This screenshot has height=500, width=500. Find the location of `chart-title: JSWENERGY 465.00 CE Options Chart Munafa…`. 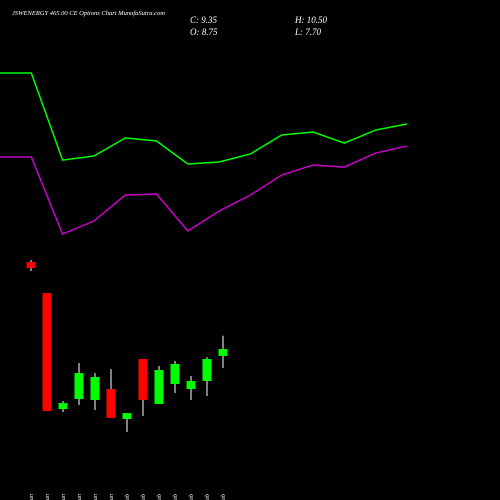

chart-title: JSWENERGY 465.00 CE Options Chart Munafa… is located at coordinates (88, 13).